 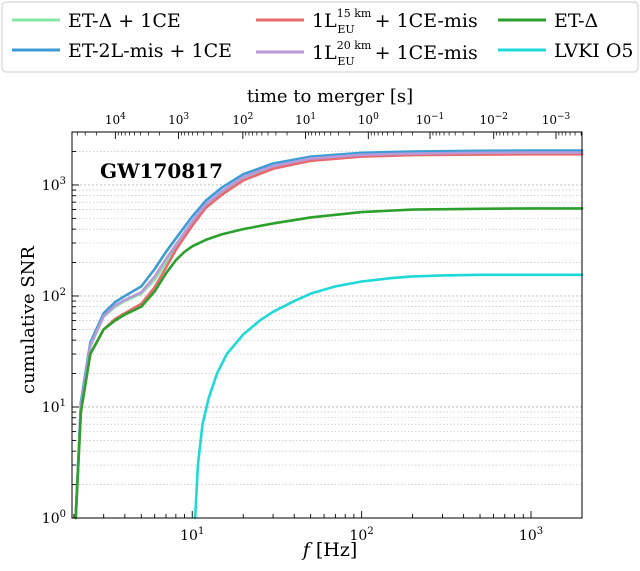 I want to click on legend-label: ET-Δ, so click(x=576, y=21).